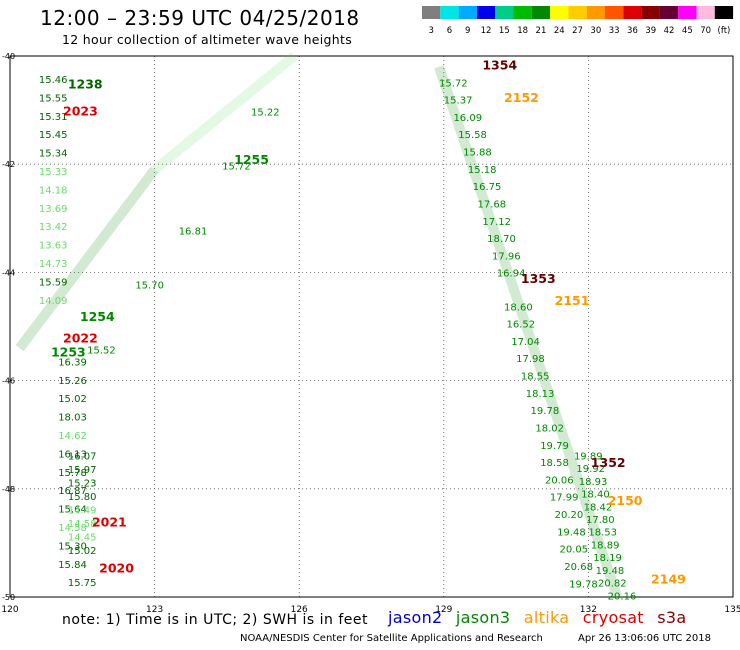 The image size is (740, 650). I want to click on colorbar-label: 6, so click(449, 31).